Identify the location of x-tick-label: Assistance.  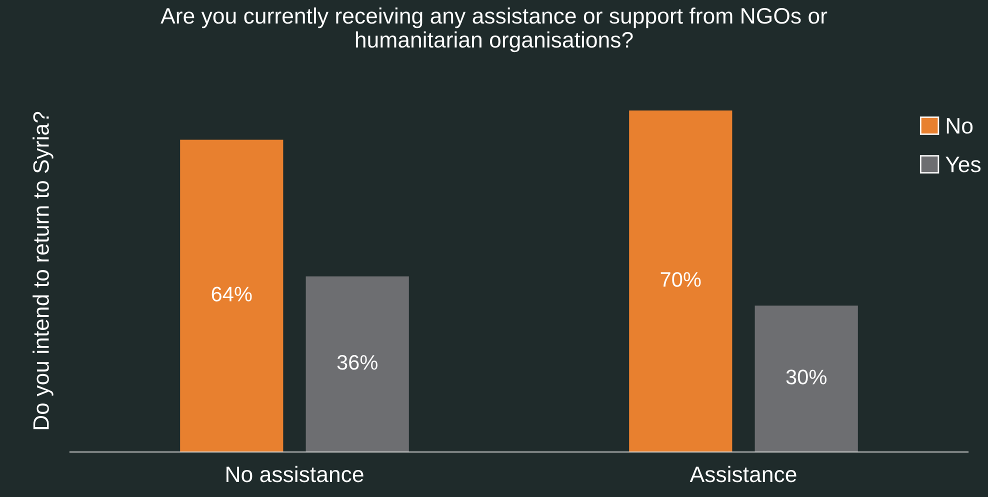
(743, 474).